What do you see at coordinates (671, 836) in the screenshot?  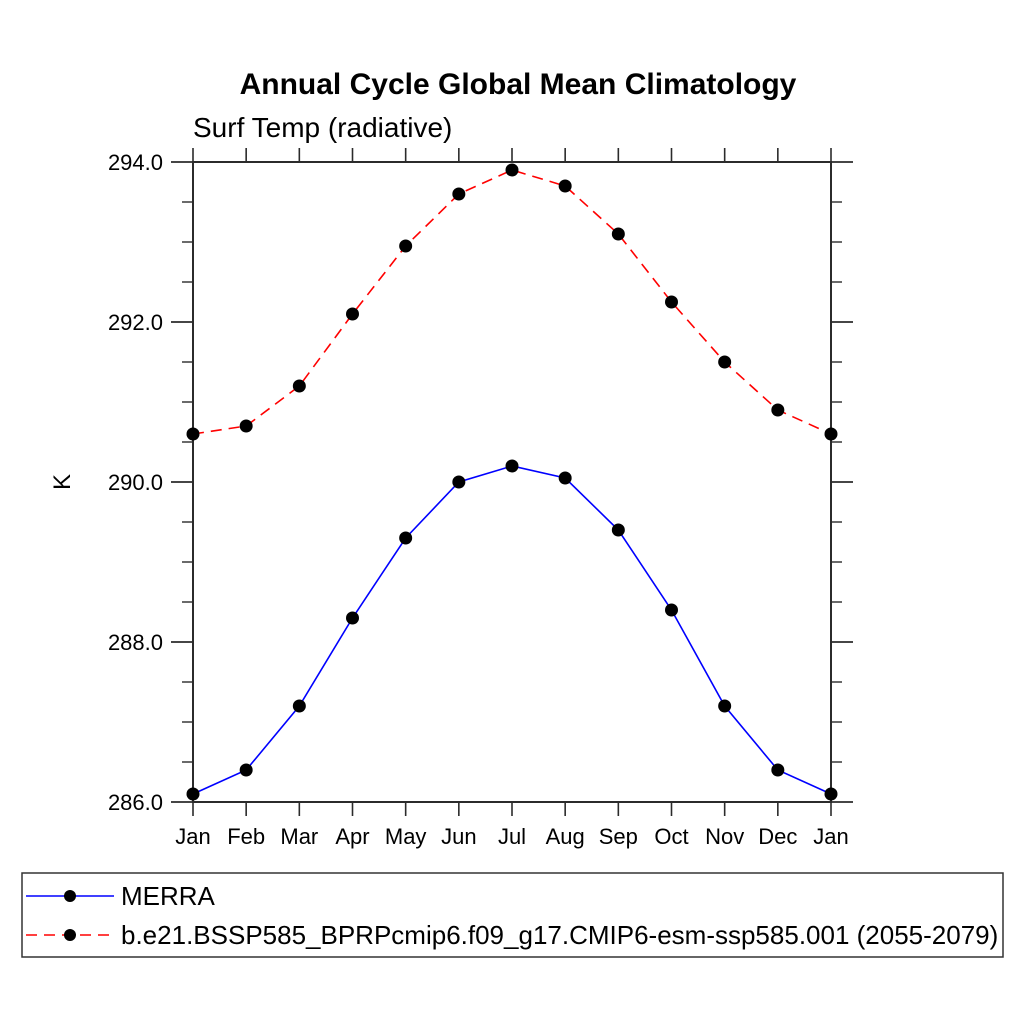 I see `x-tick-label: Oct` at bounding box center [671, 836].